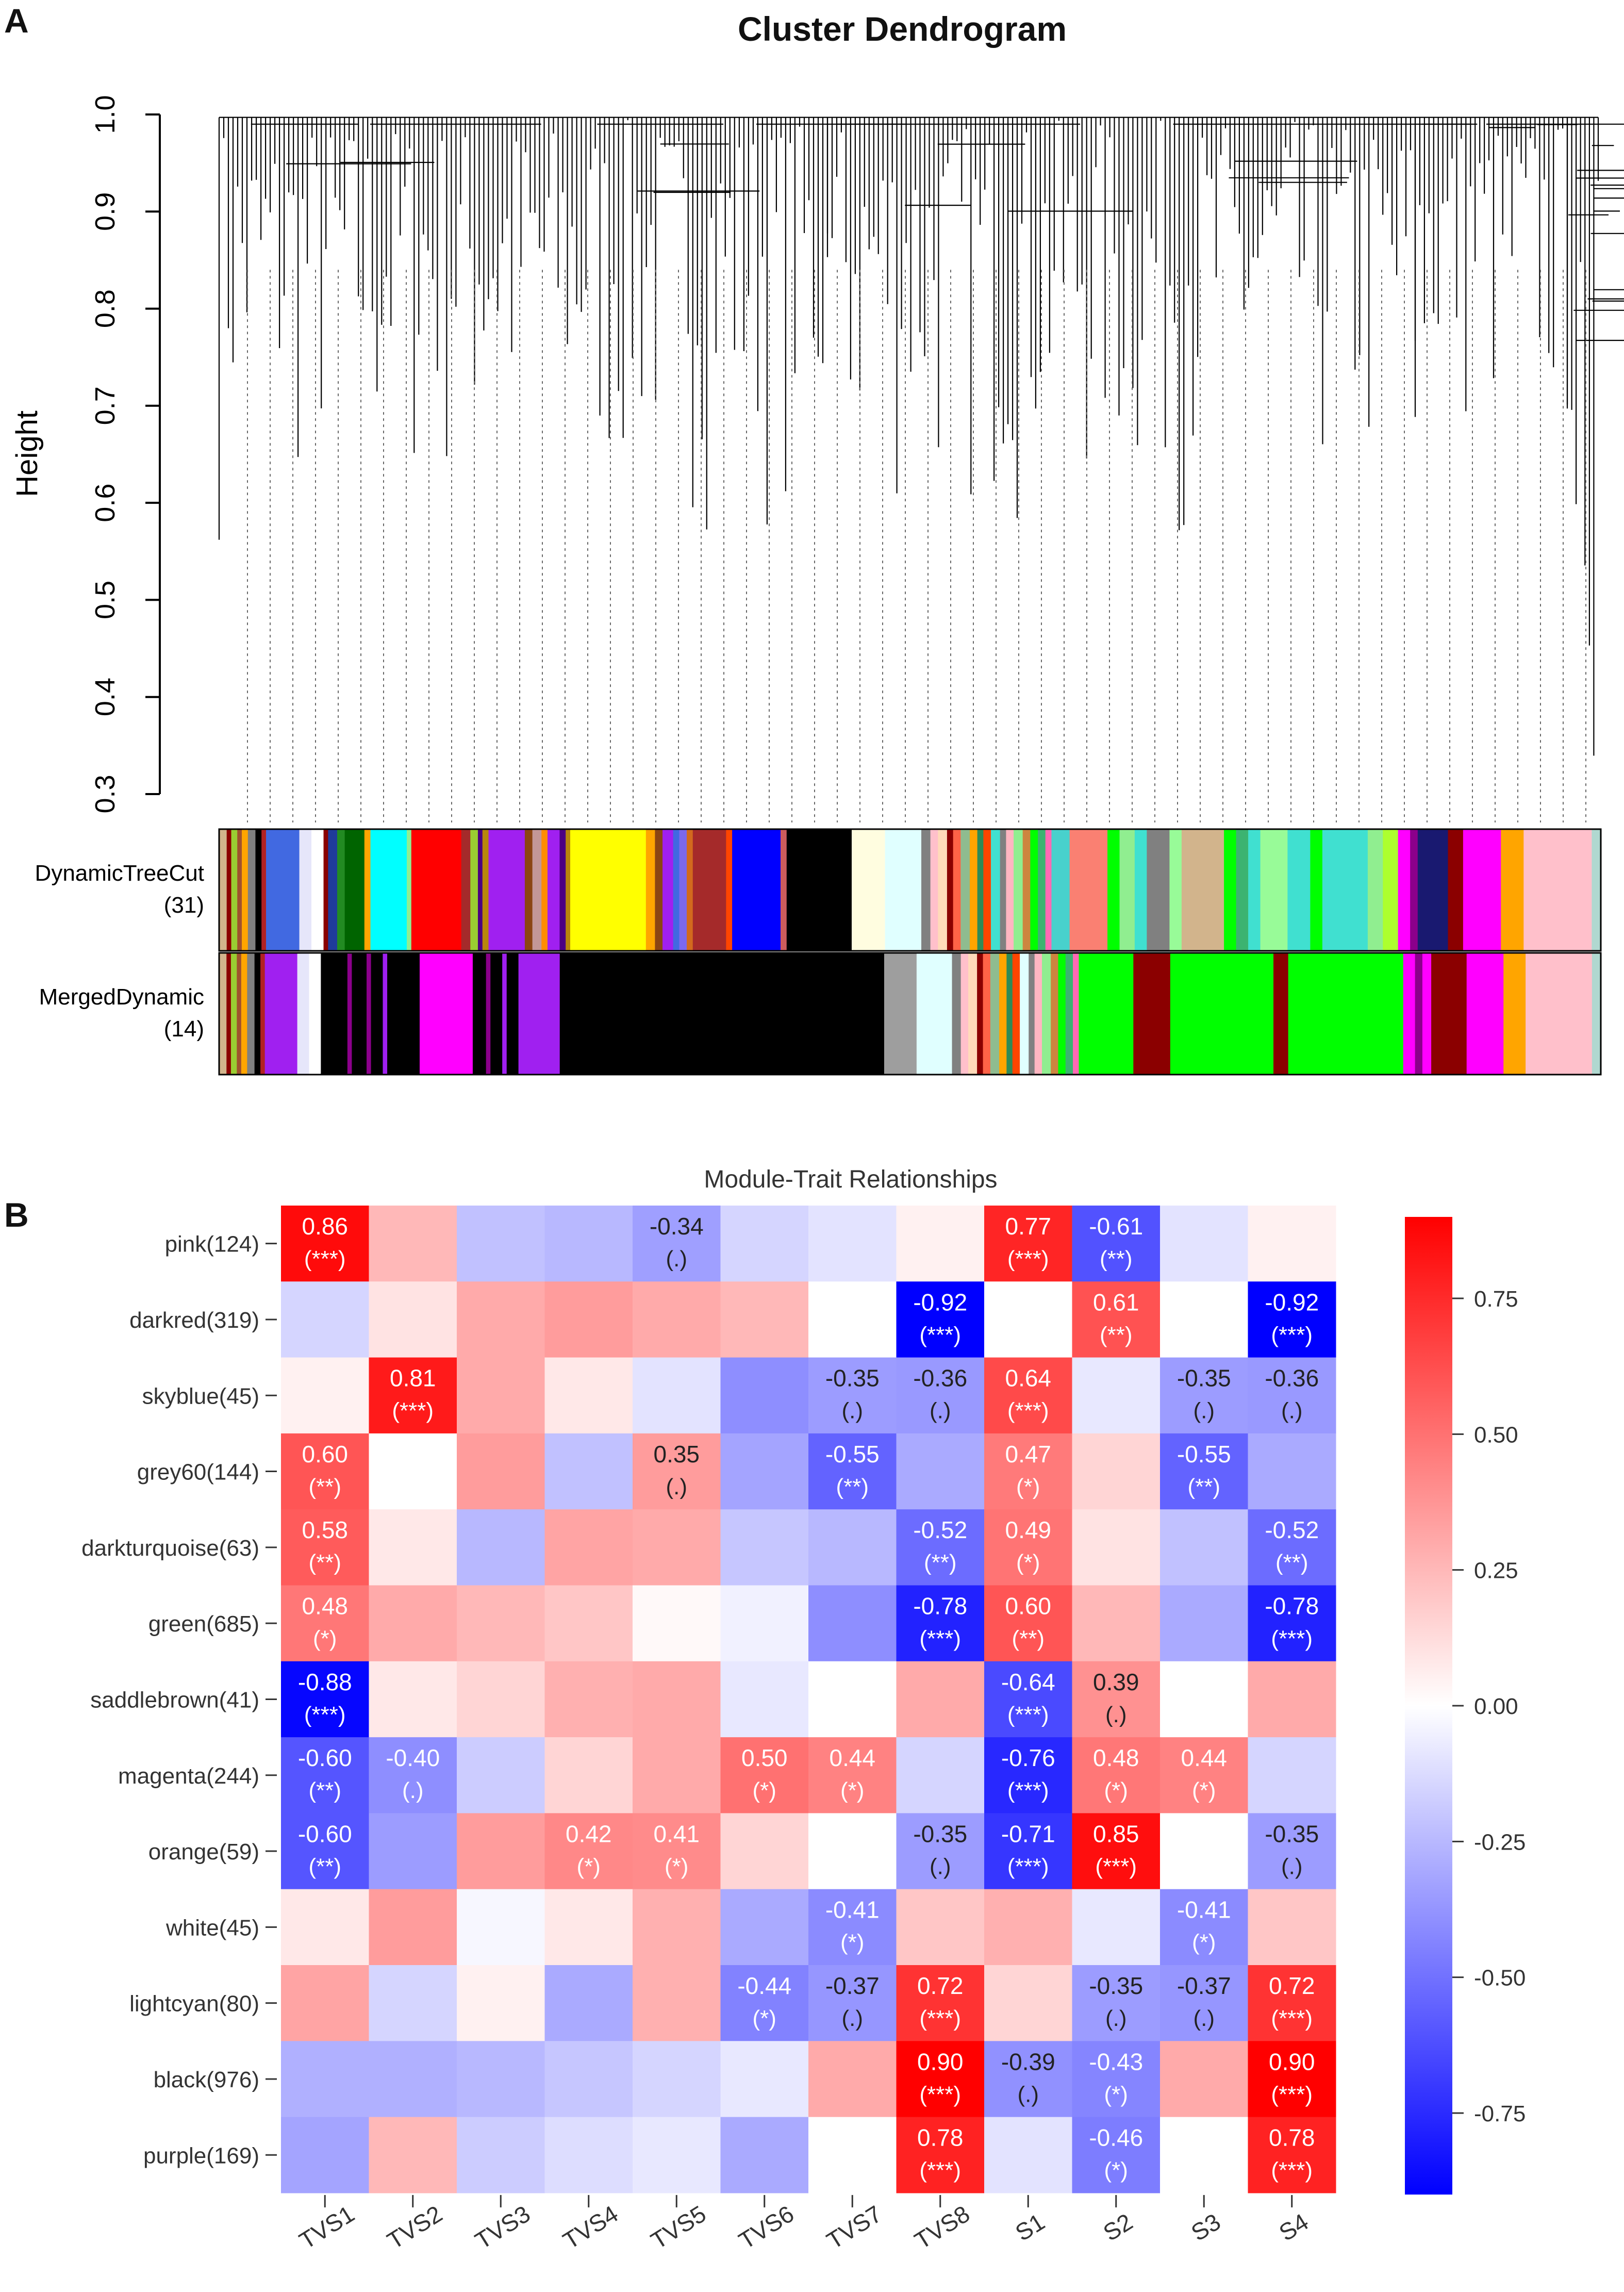  Describe the element at coordinates (1028, 1833) in the screenshot. I see `cell-value: -0.71` at that location.